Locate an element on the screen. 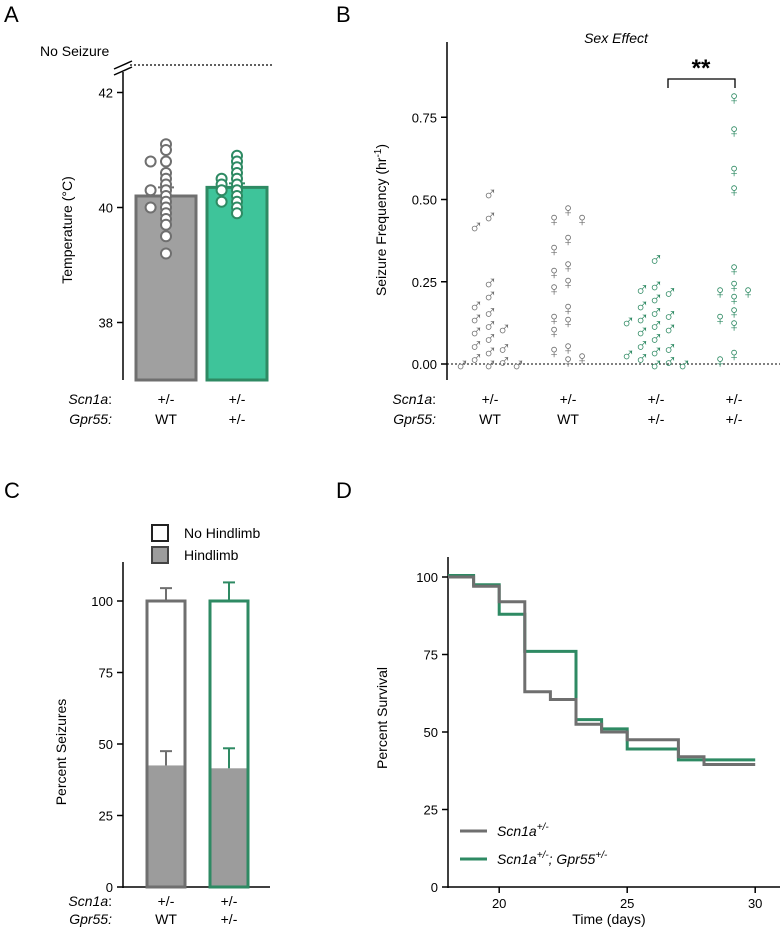  c-ytick-label: 50 is located at coordinates (106, 744).